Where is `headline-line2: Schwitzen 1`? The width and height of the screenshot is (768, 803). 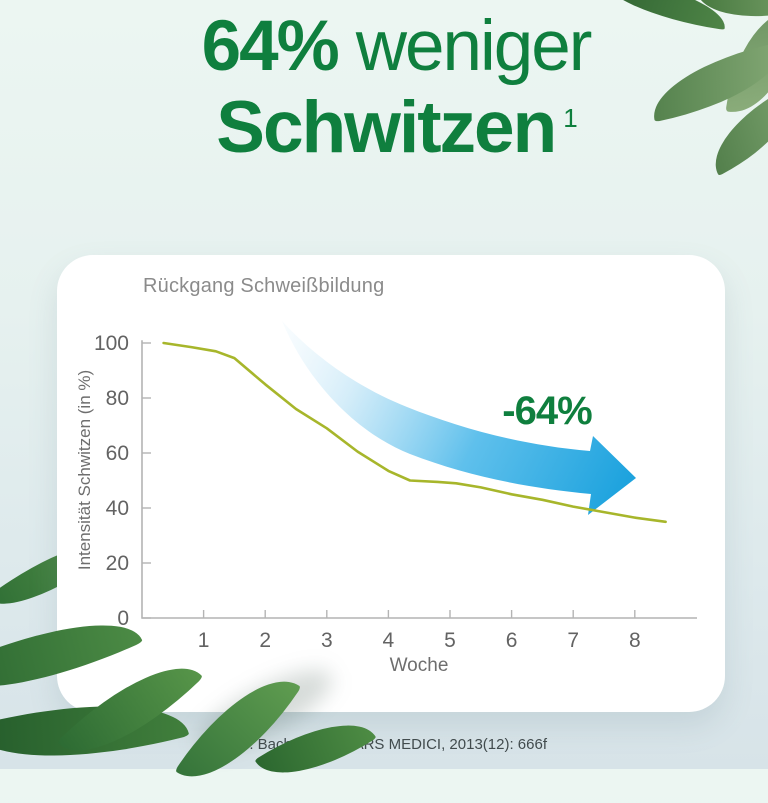 headline-line2: Schwitzen 1 is located at coordinates (390, 127).